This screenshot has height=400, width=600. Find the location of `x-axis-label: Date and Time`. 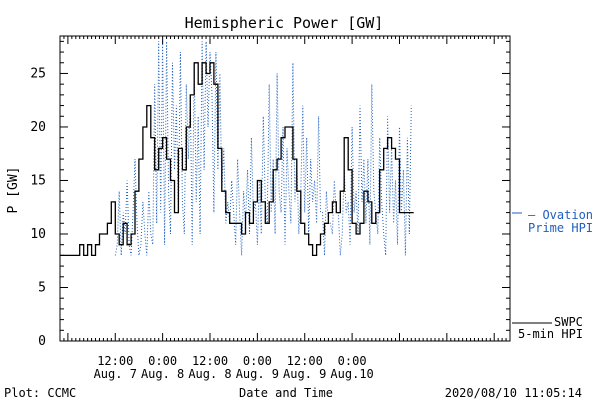

x-axis-label: Date and Time is located at coordinates (286, 393).